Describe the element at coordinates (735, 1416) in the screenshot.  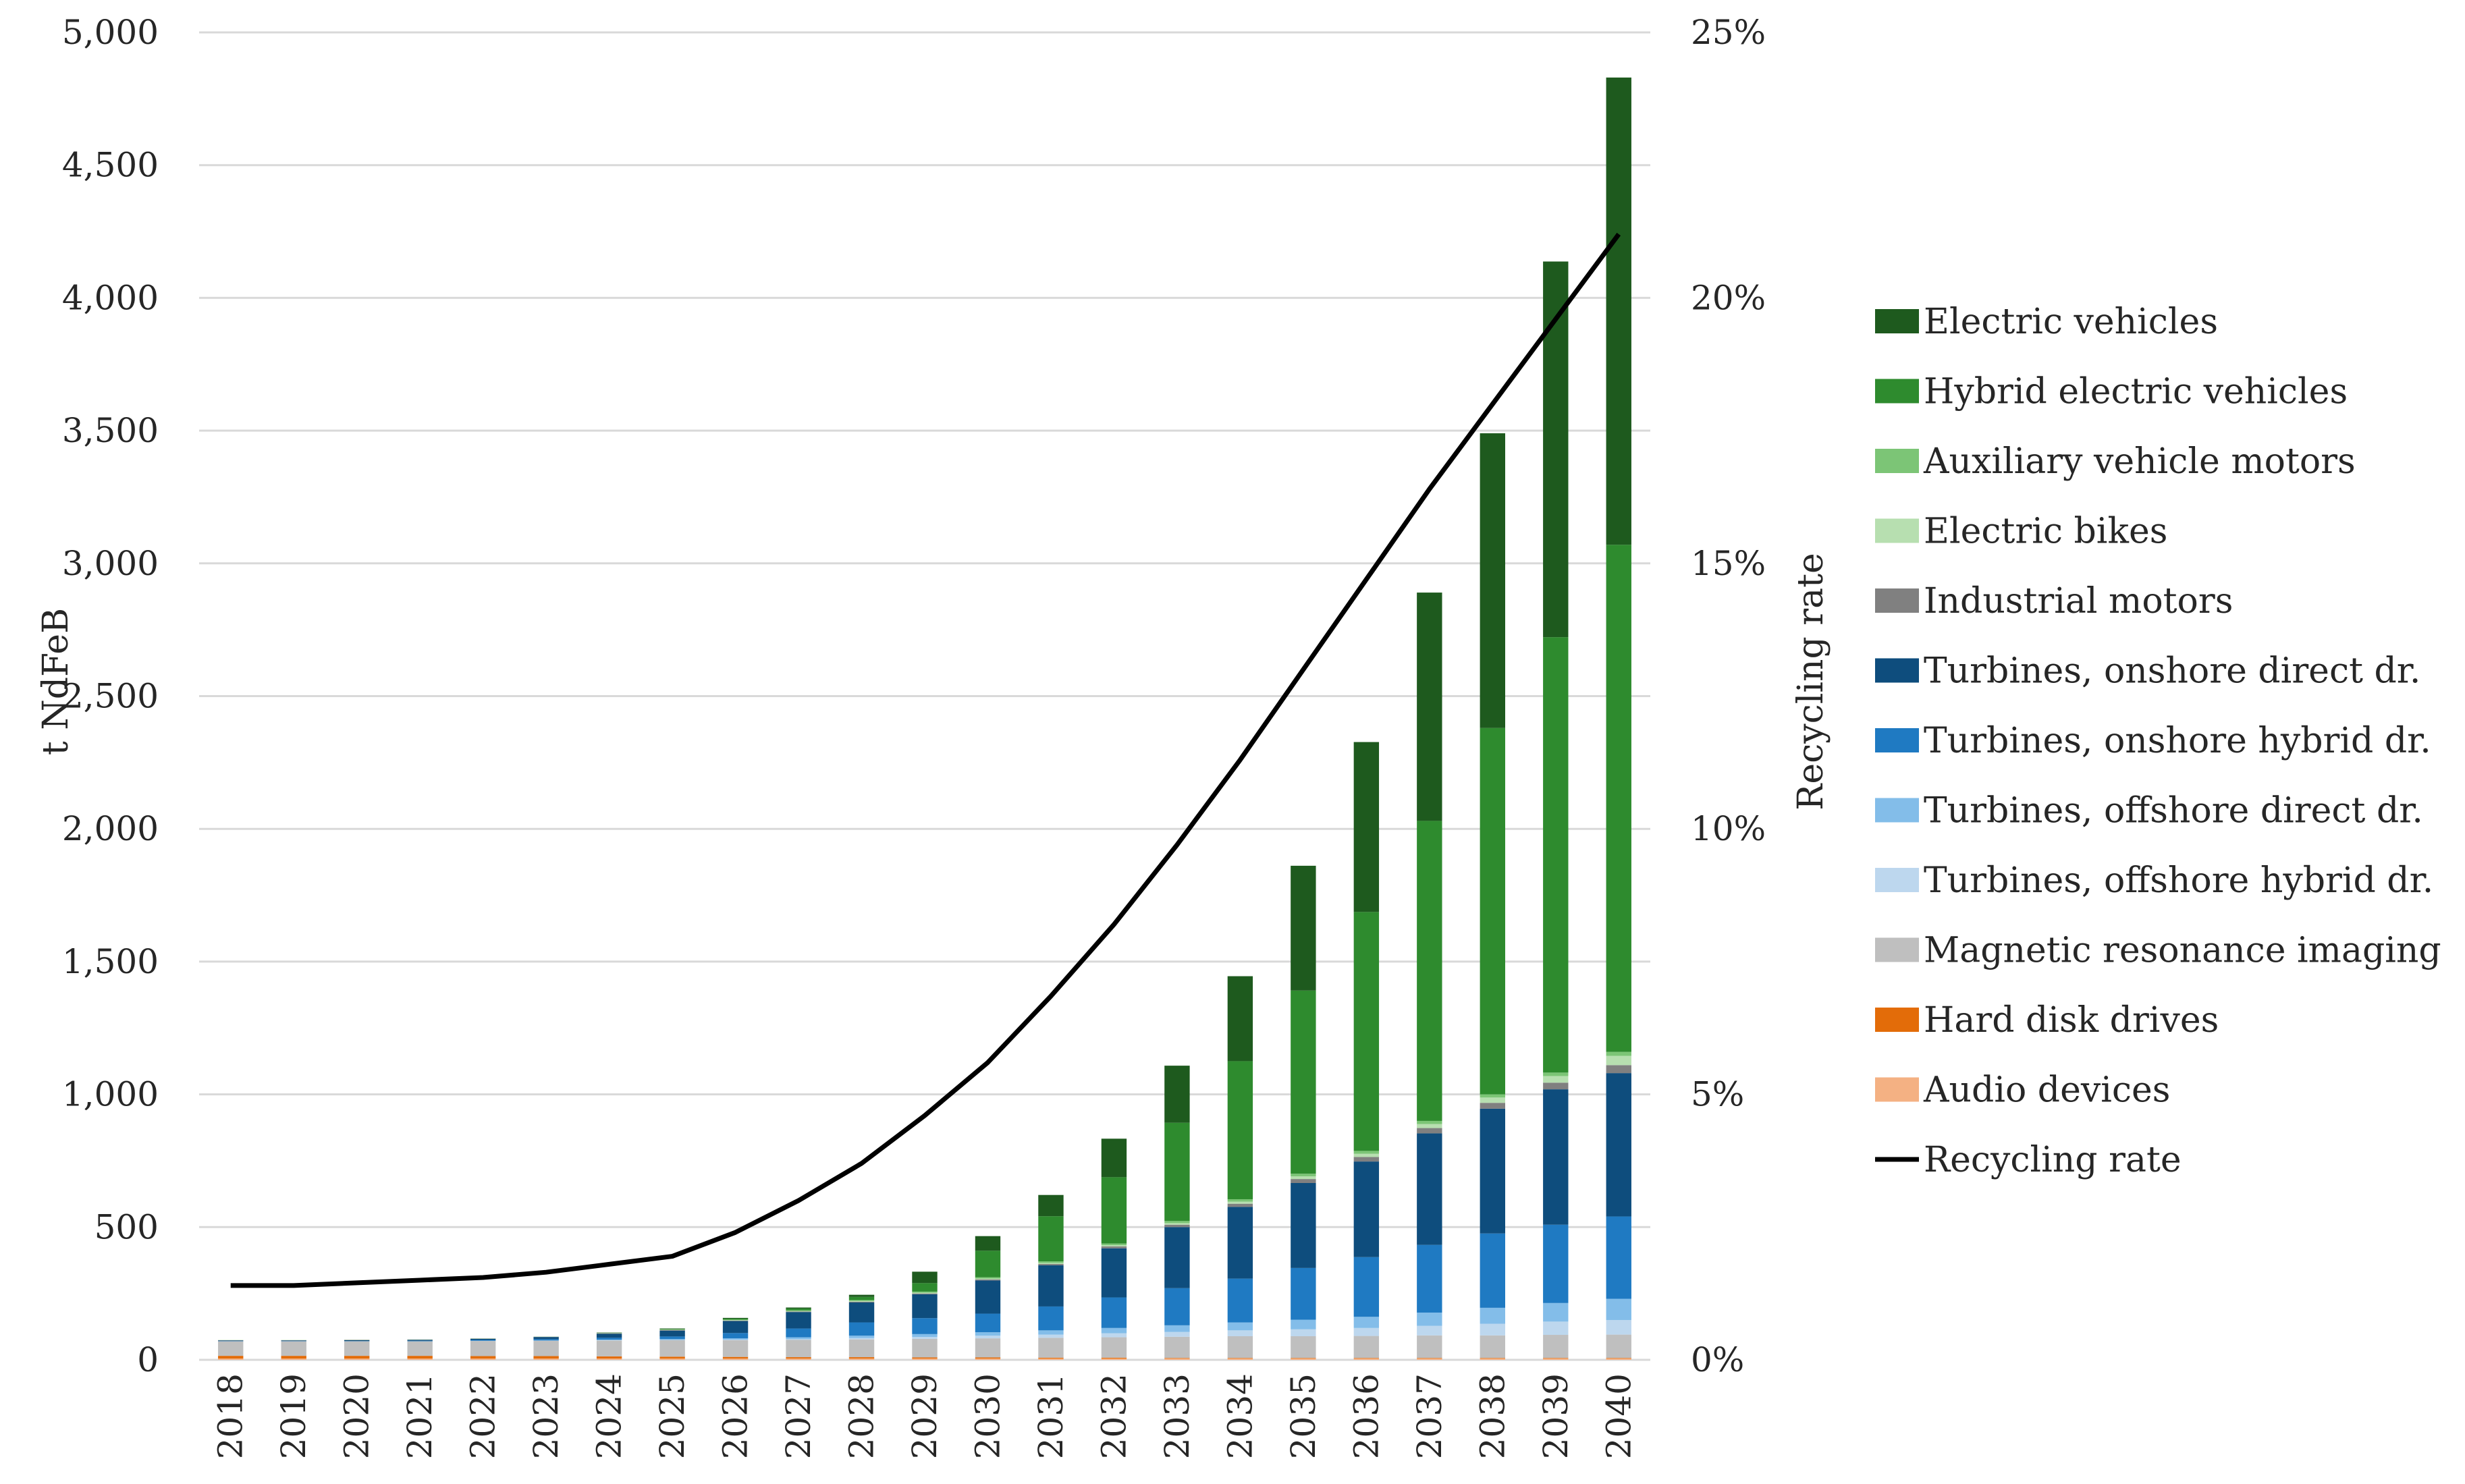
I see `x-tick-label: 2026` at that location.